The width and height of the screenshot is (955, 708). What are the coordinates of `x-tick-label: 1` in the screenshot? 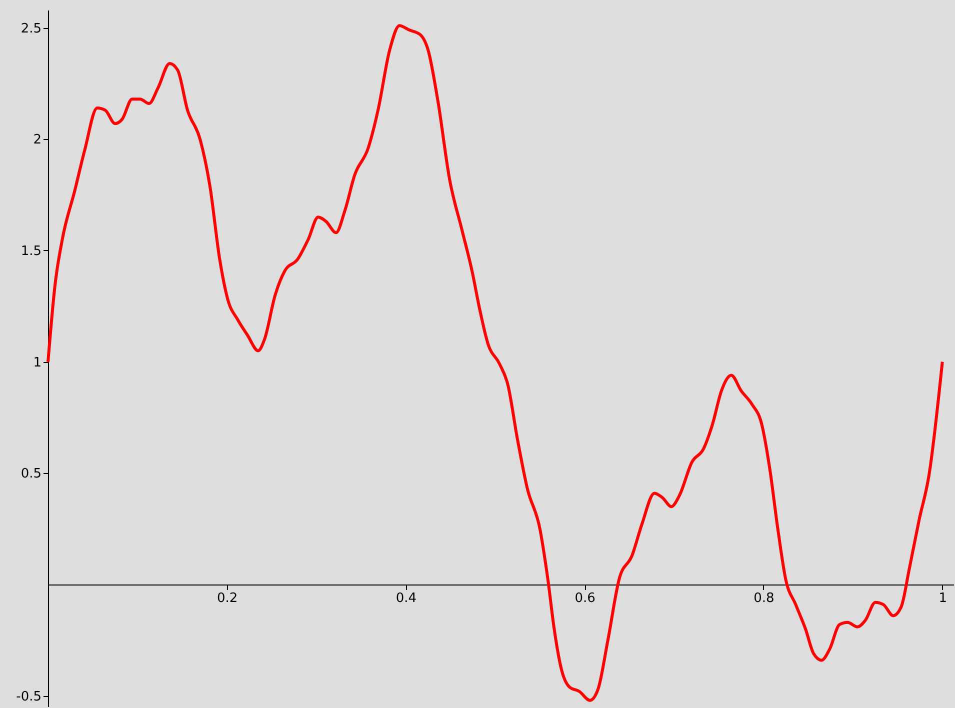 It's located at (943, 598).